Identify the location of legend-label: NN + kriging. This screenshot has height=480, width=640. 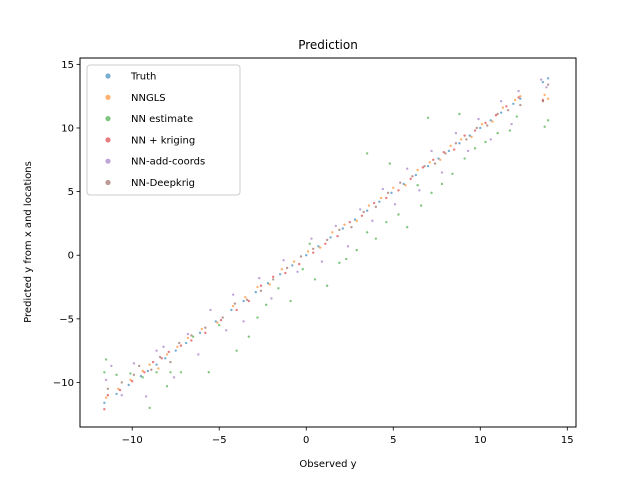
(163, 140).